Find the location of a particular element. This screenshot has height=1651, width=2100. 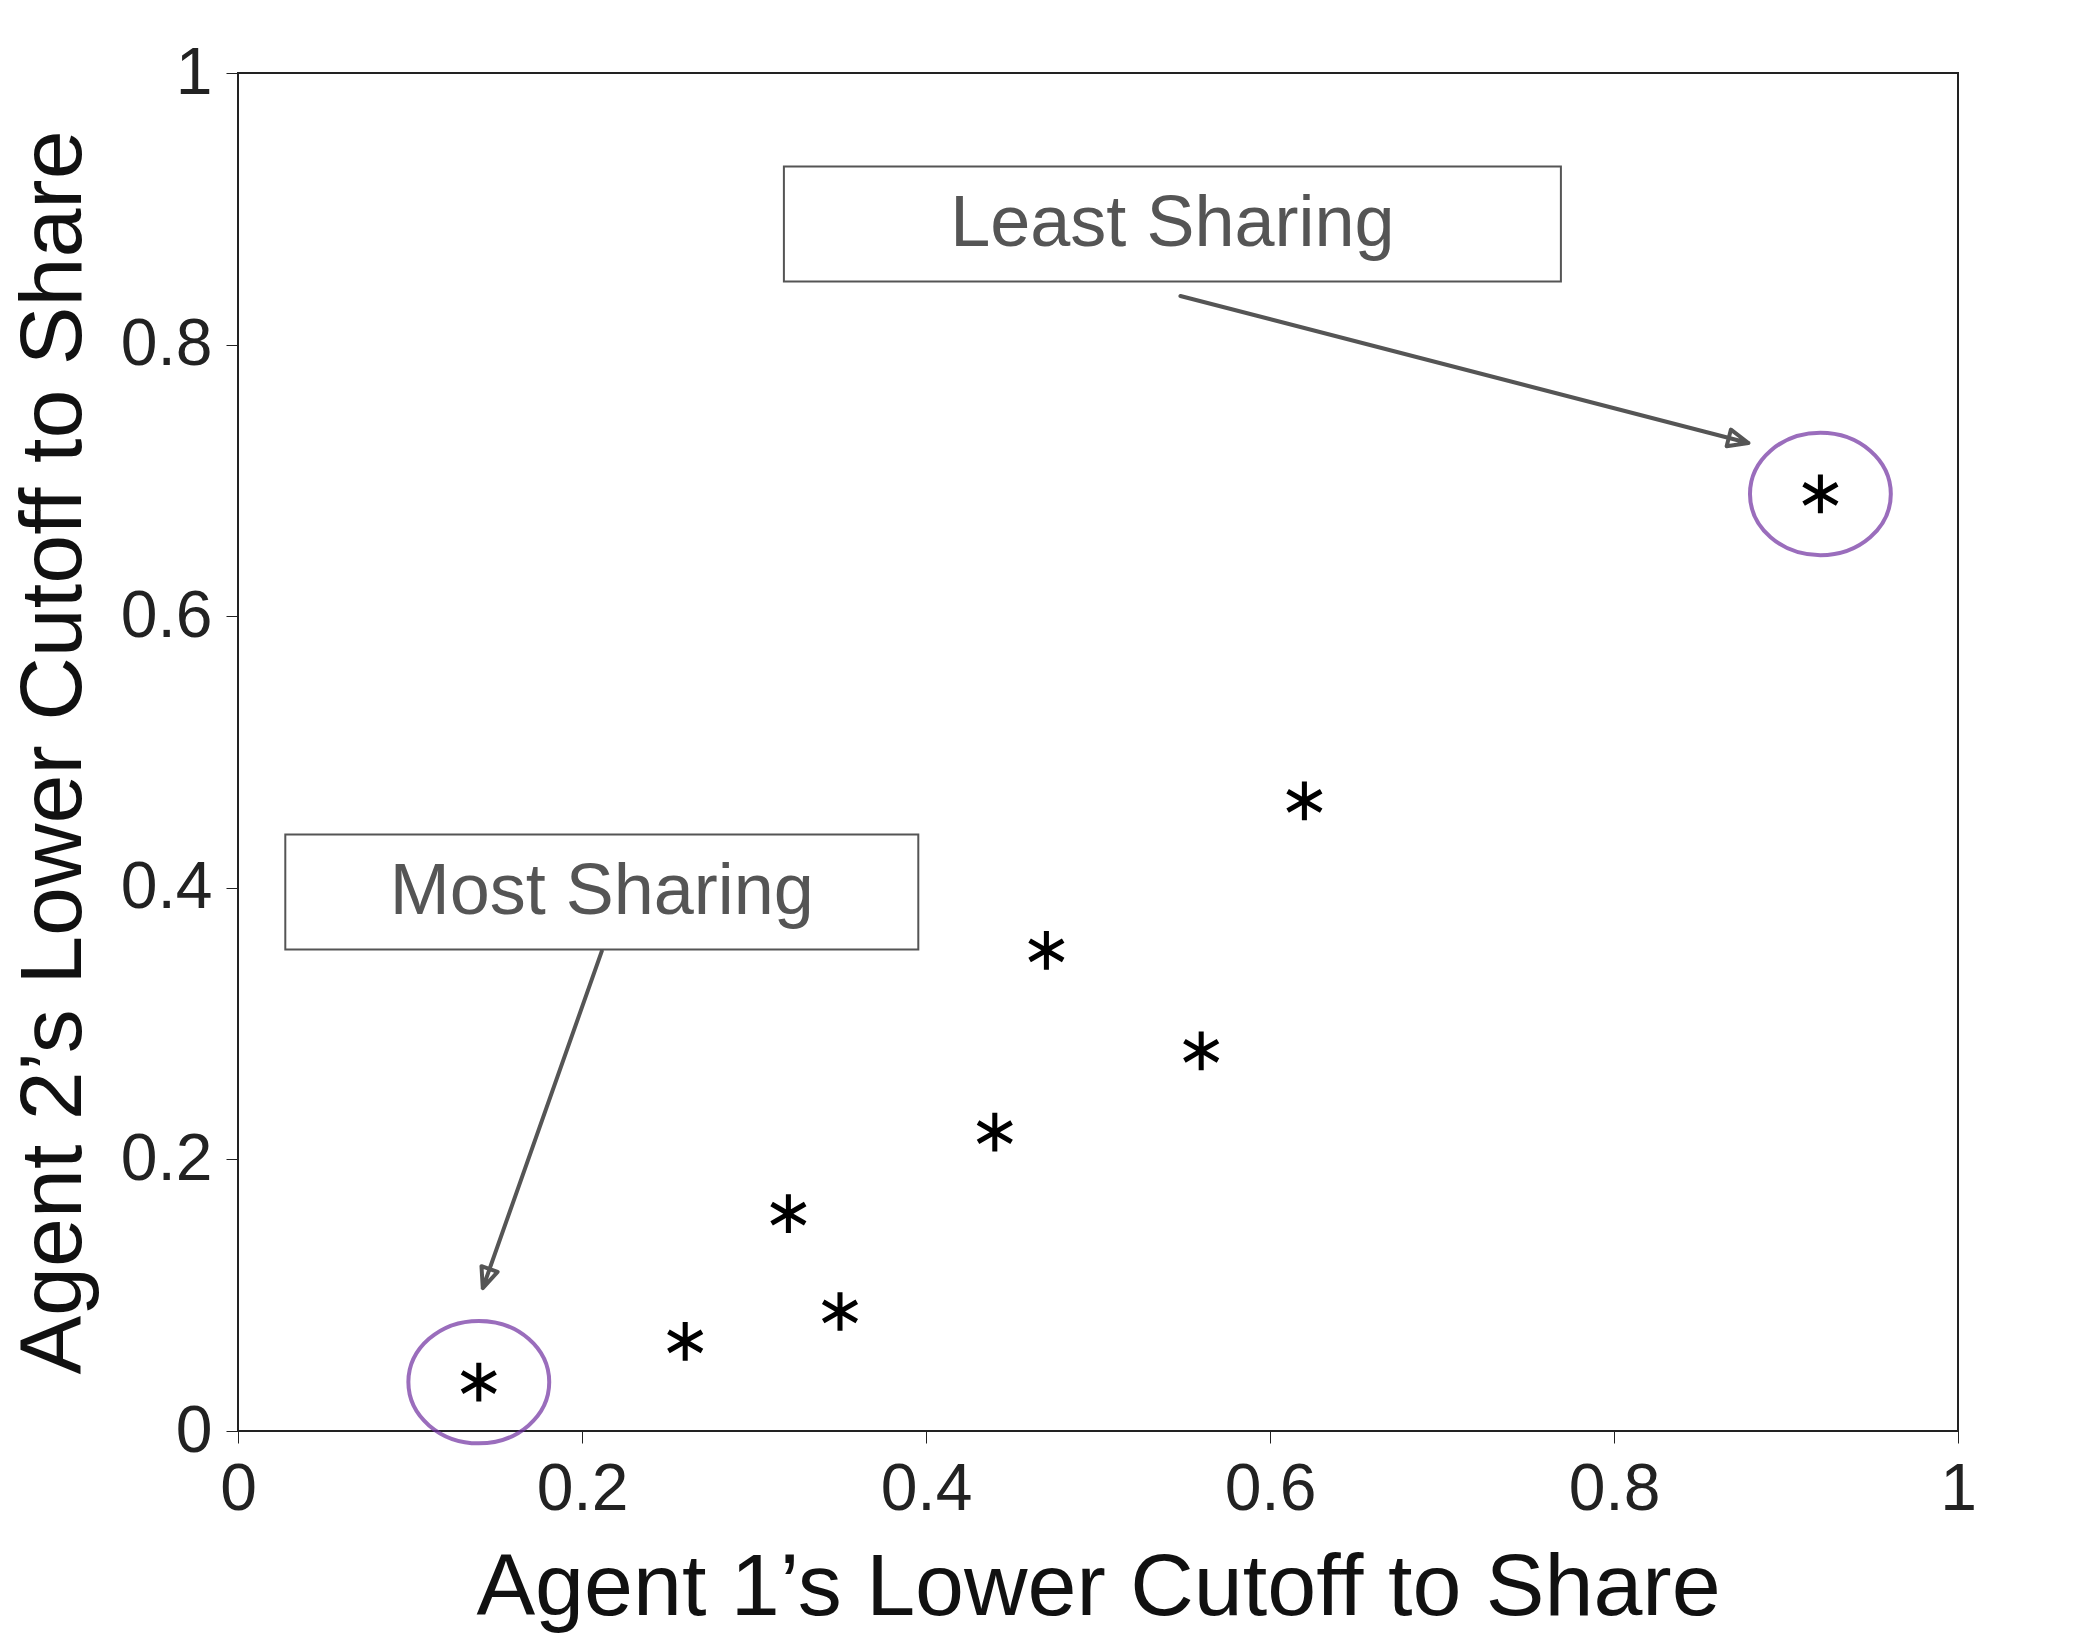

y-tick-label: 1 is located at coordinates (194, 70).